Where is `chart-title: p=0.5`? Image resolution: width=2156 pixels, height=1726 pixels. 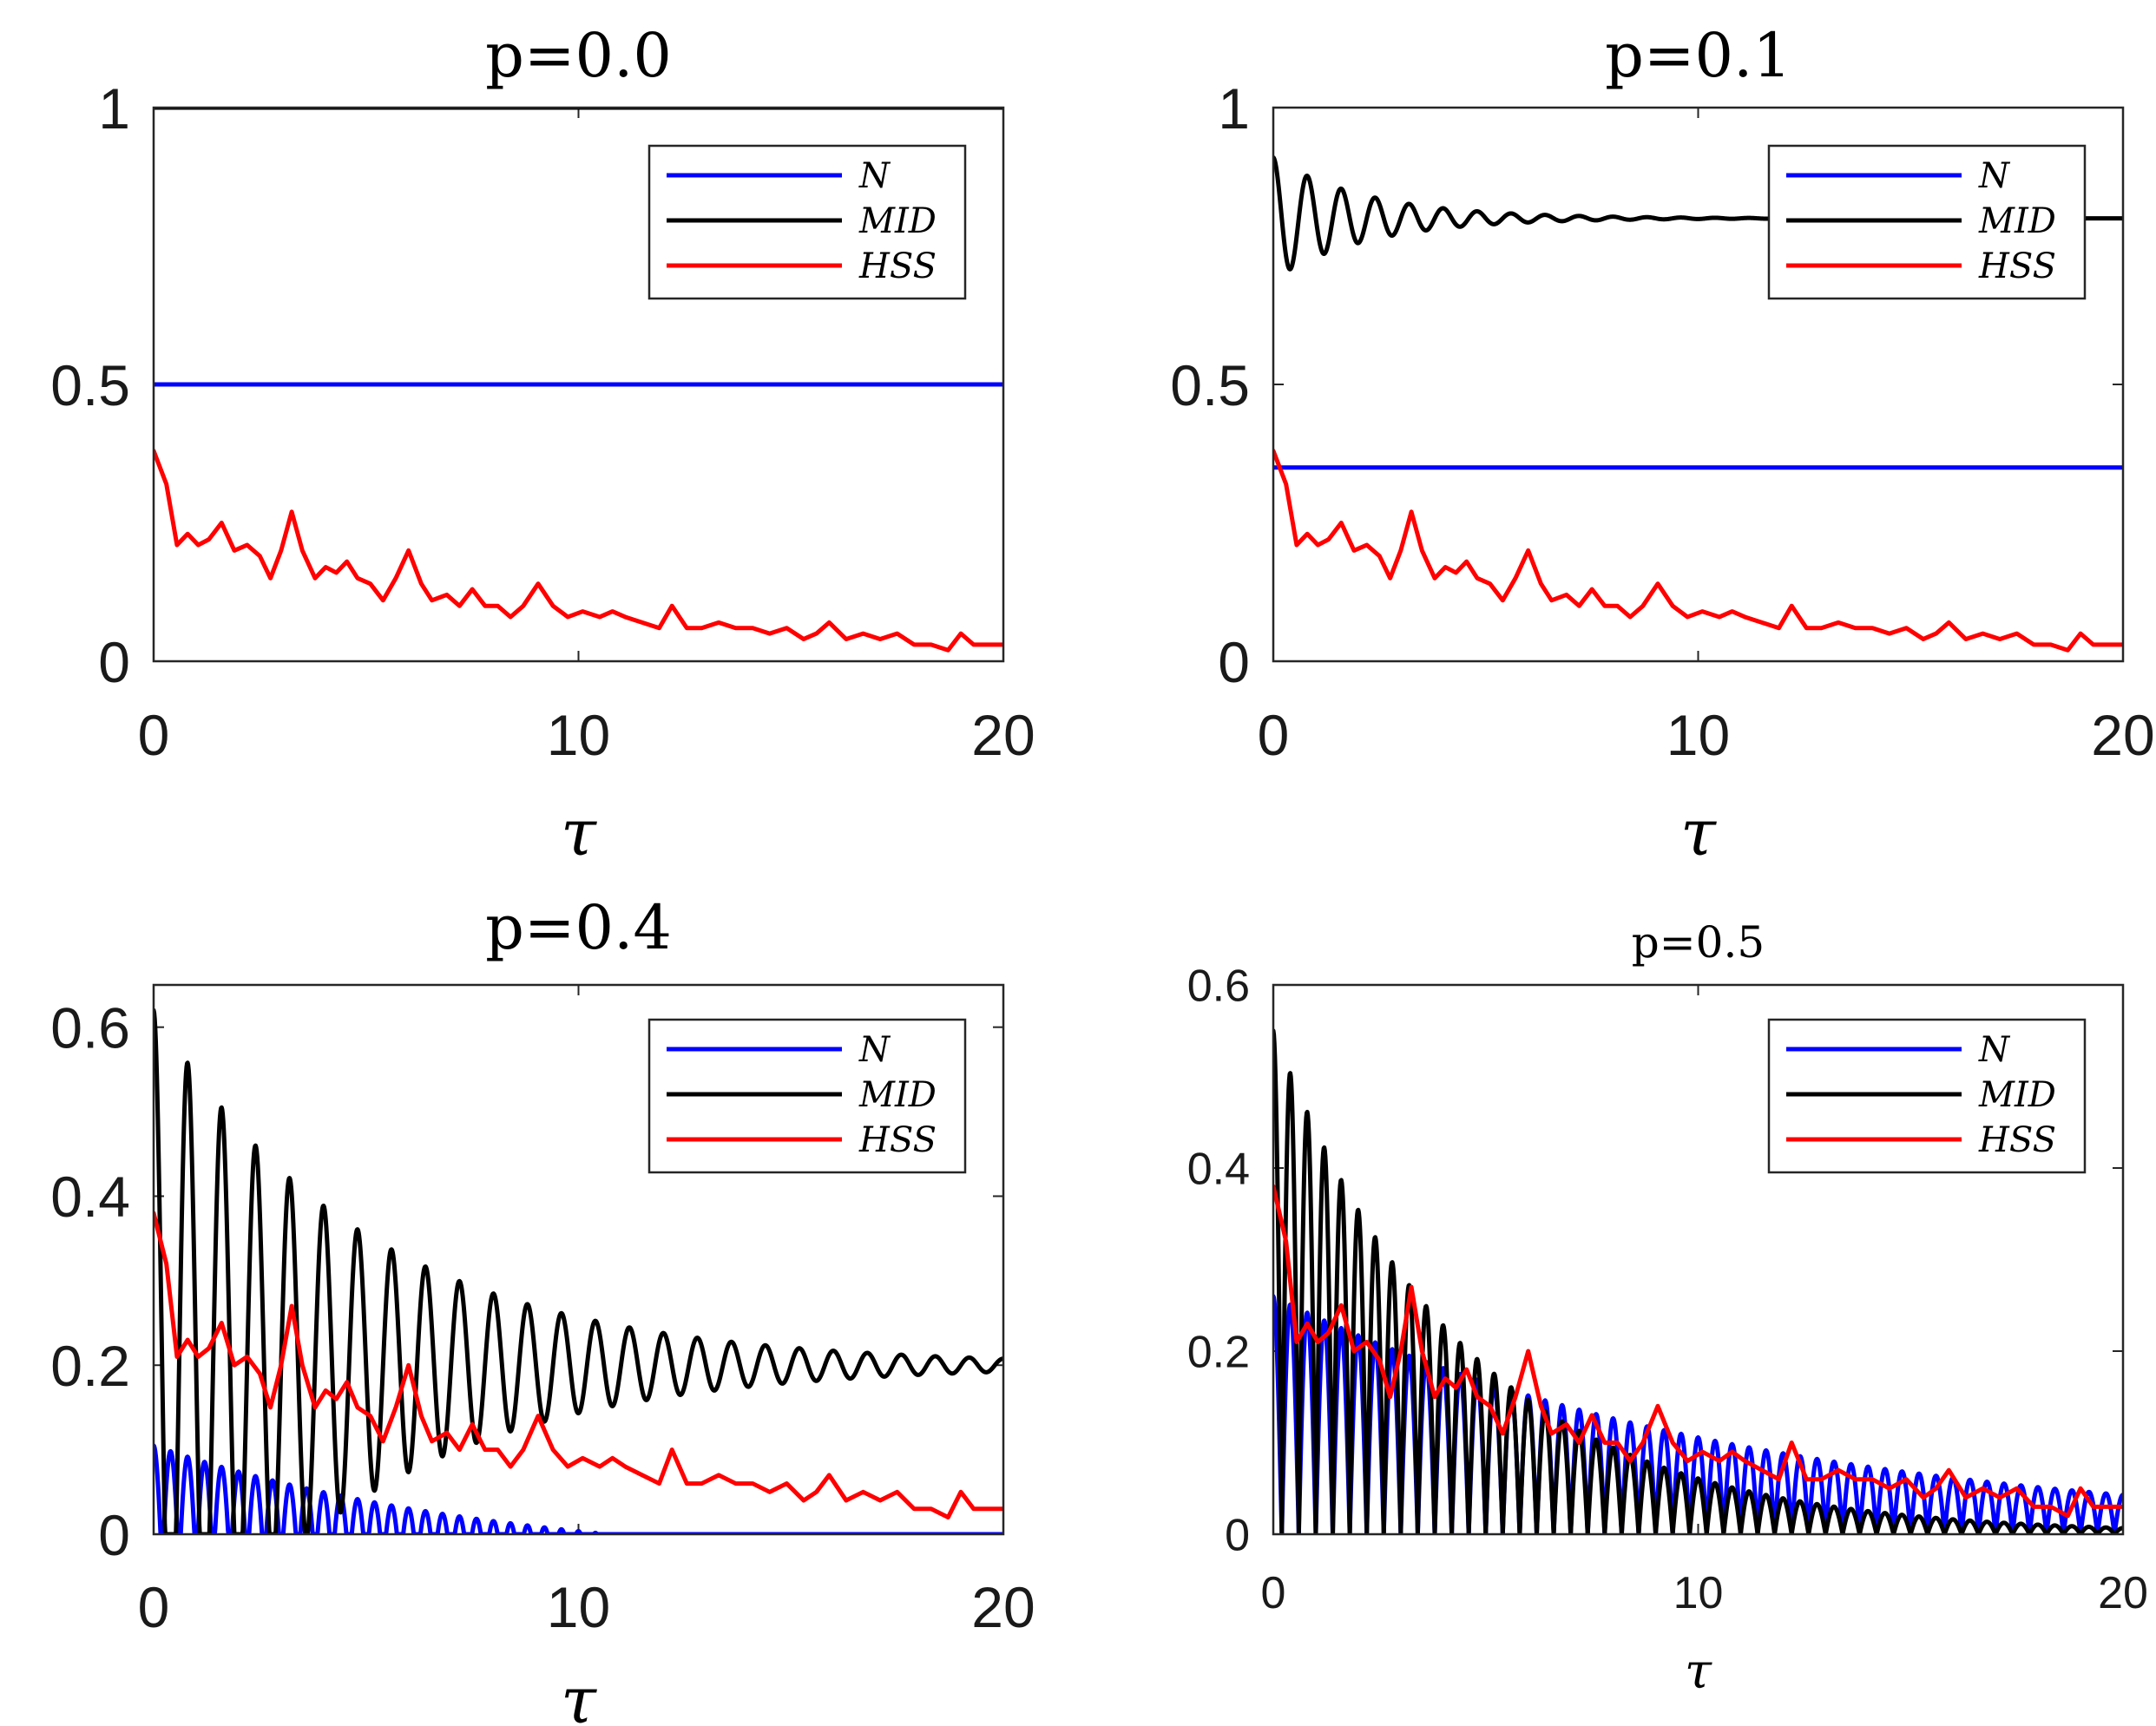 chart-title: p=0.5 is located at coordinates (1698, 943).